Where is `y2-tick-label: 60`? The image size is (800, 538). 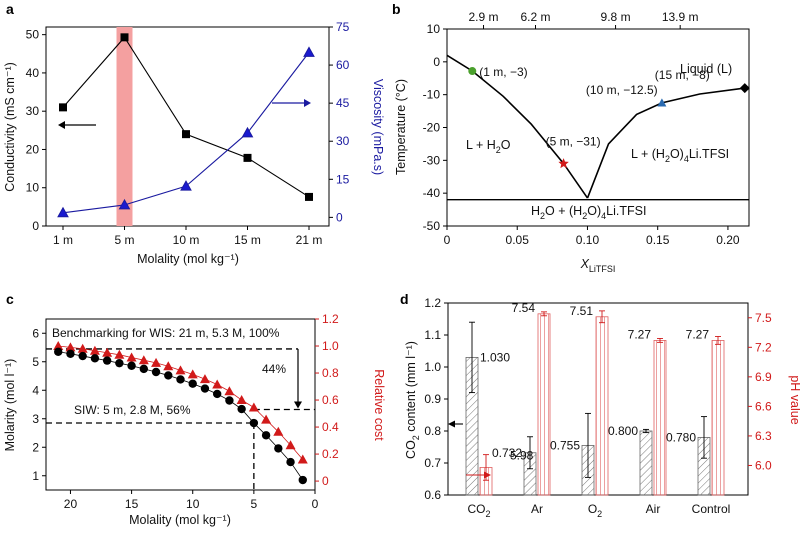 y2-tick-label: 60 is located at coordinates (343, 65).